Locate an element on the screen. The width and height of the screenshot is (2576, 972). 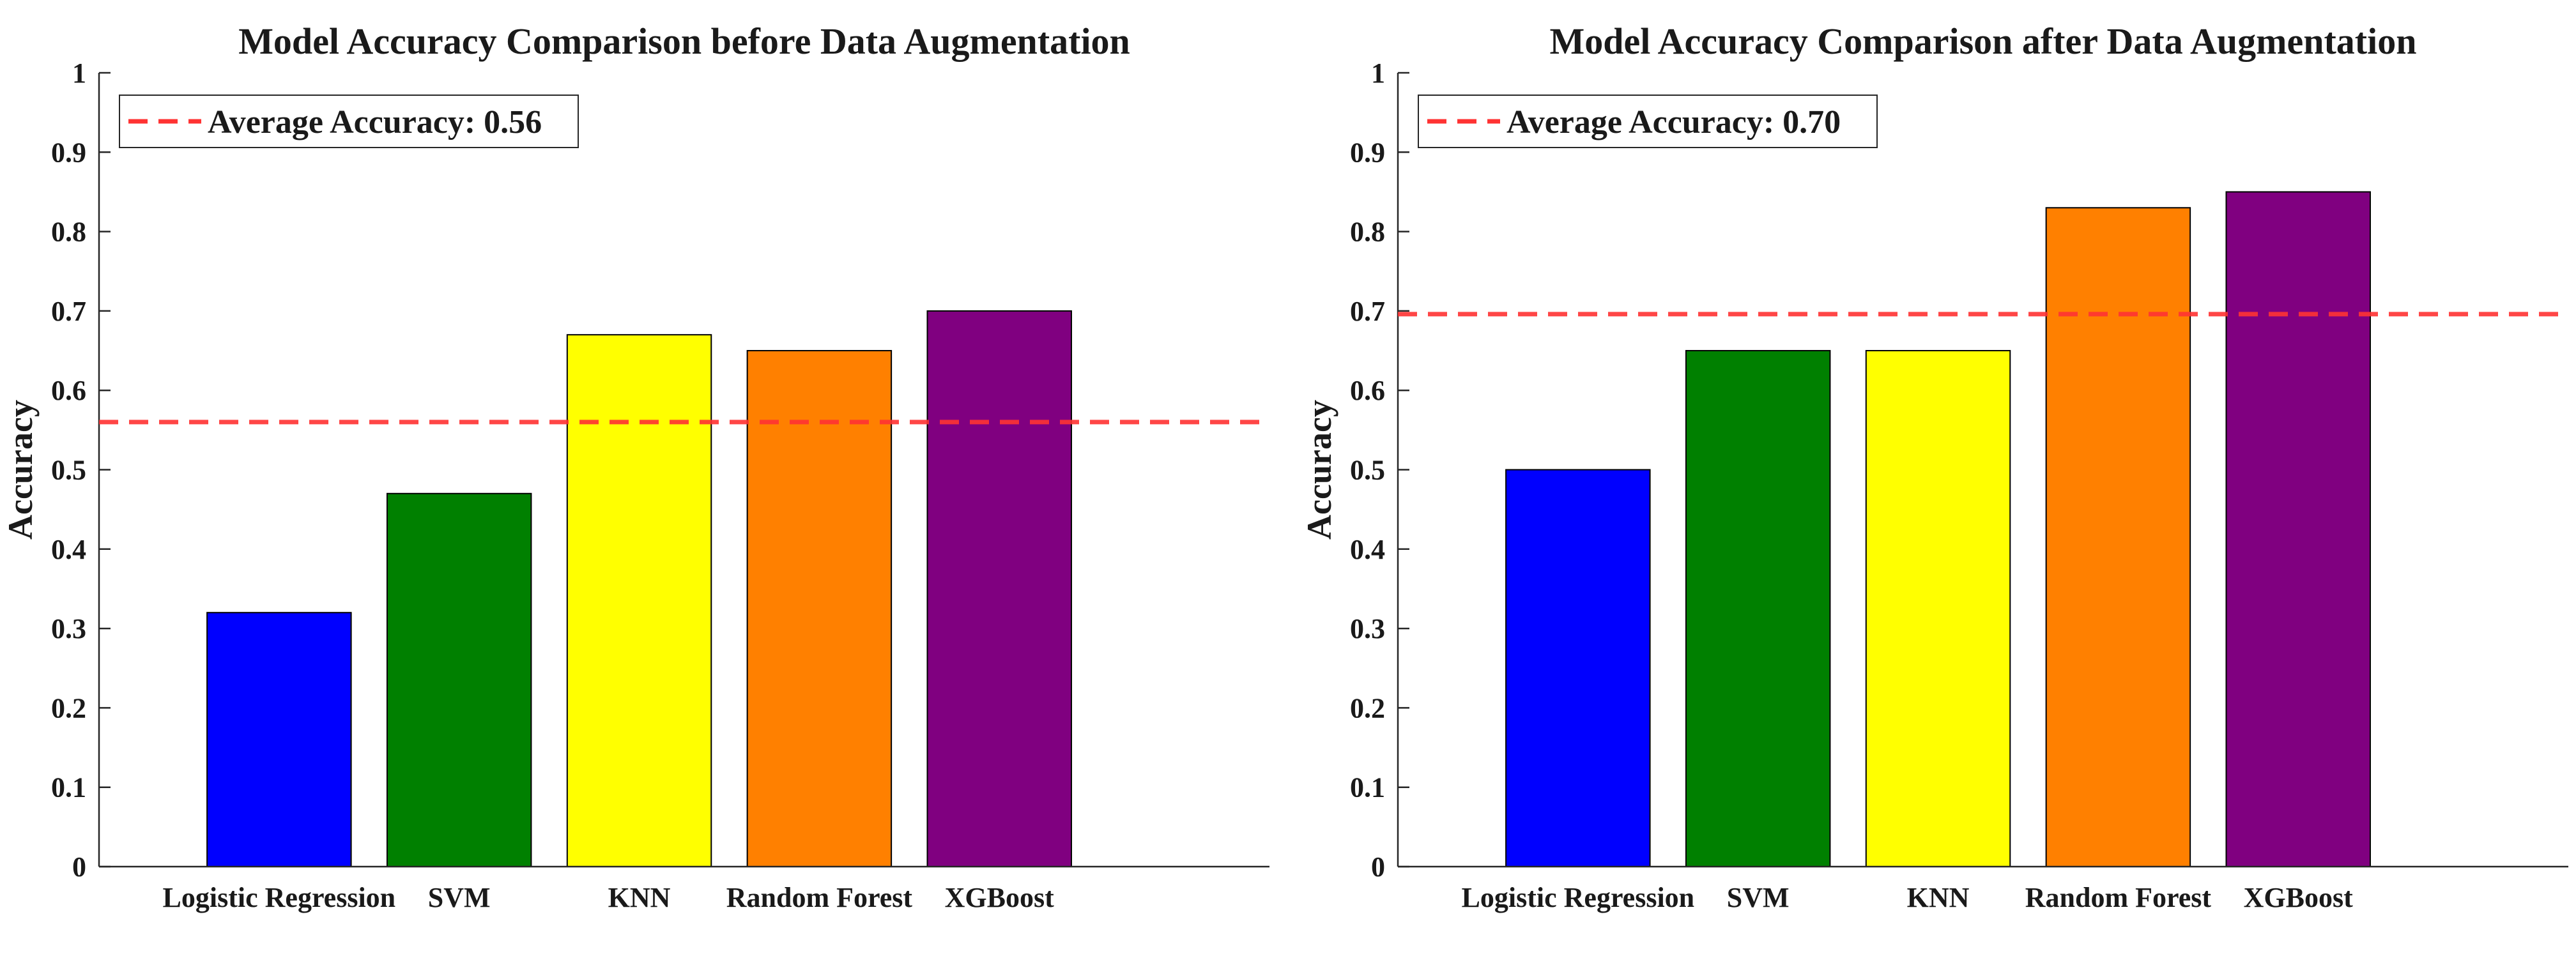
legend-label: Average Accuracy: 0.56 is located at coordinates (375, 122).